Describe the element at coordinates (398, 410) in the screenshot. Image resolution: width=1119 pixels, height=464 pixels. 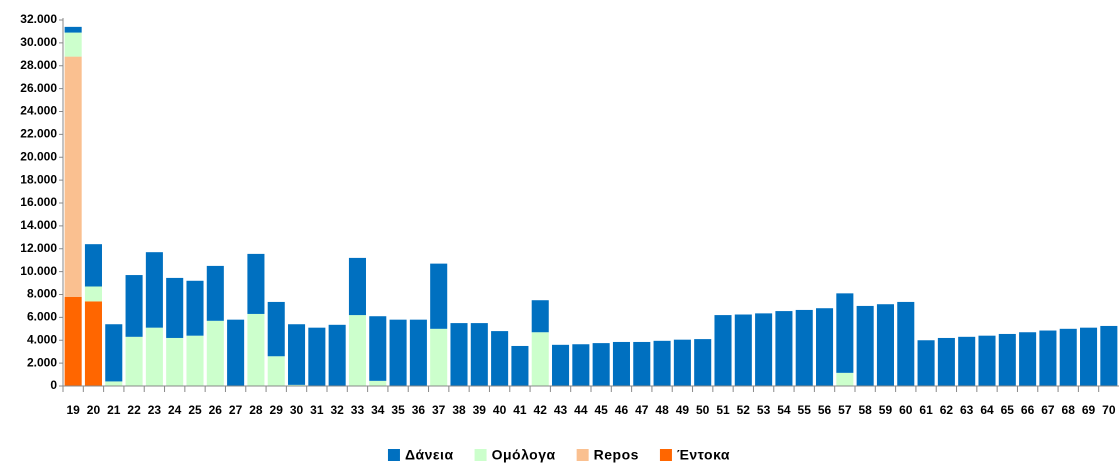
I see `x-tick-label: 35` at that location.